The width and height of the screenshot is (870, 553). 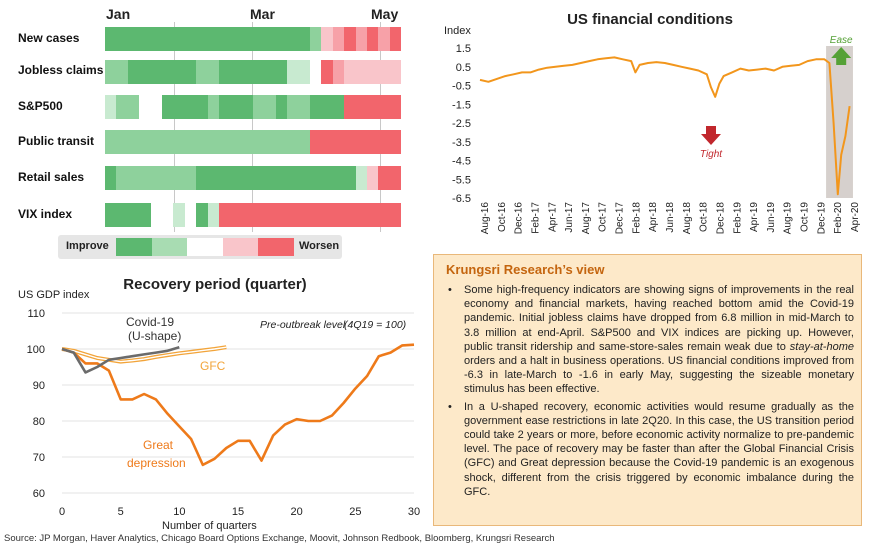 What do you see at coordinates (118, 14) in the screenshot?
I see `month-label-jan: Jan` at bounding box center [118, 14].